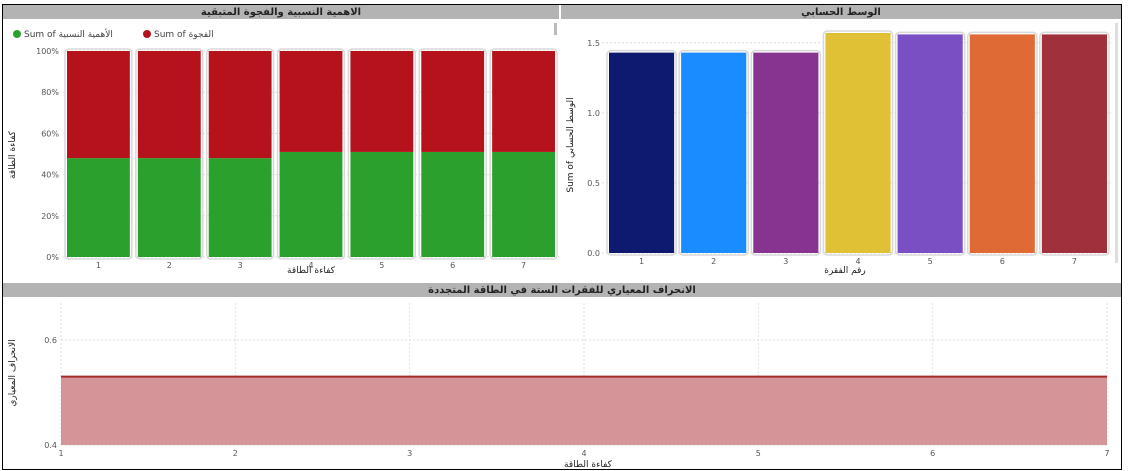 This screenshot has width=1134, height=471. Describe the element at coordinates (593, 113) in the screenshot. I see `y-tick-label: 1.0` at that location.